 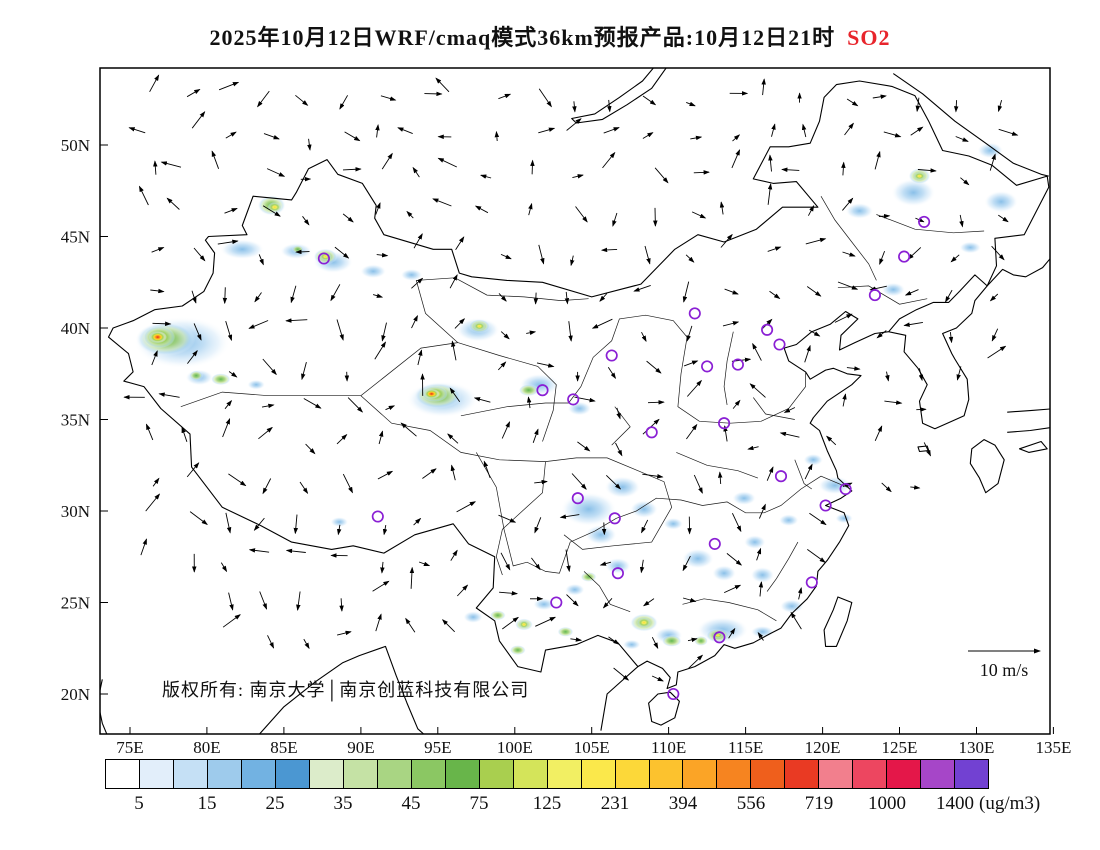 I want to click on colorbar-tick-label: 394, so click(x=683, y=803).